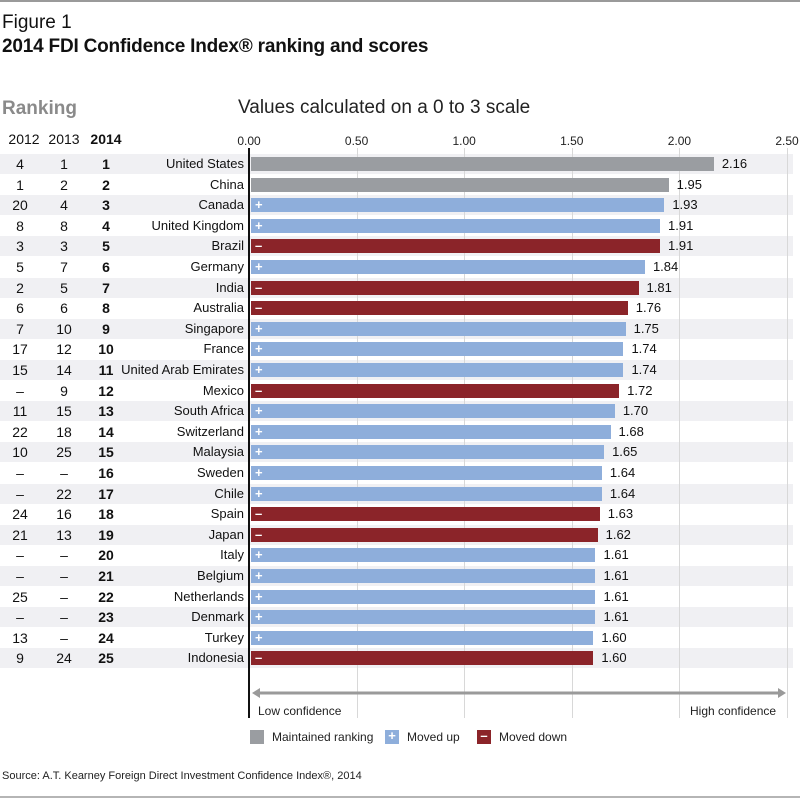 The image size is (800, 799). I want to click on country-label: South Africa, so click(208, 411).